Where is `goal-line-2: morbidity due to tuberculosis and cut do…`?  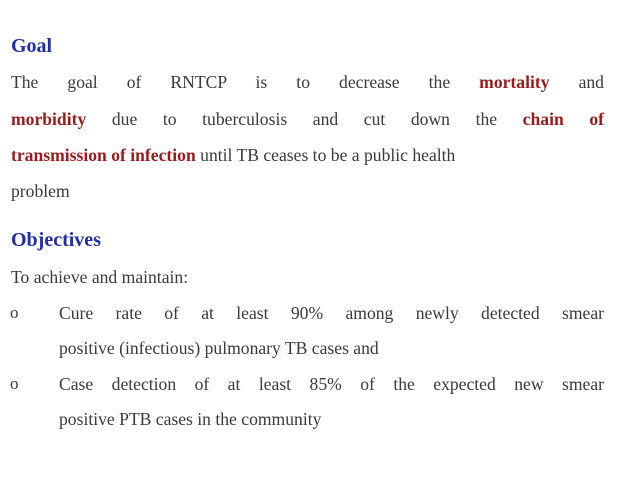 goal-line-2: morbidity due to tuberculosis and cut do… is located at coordinates (307, 119).